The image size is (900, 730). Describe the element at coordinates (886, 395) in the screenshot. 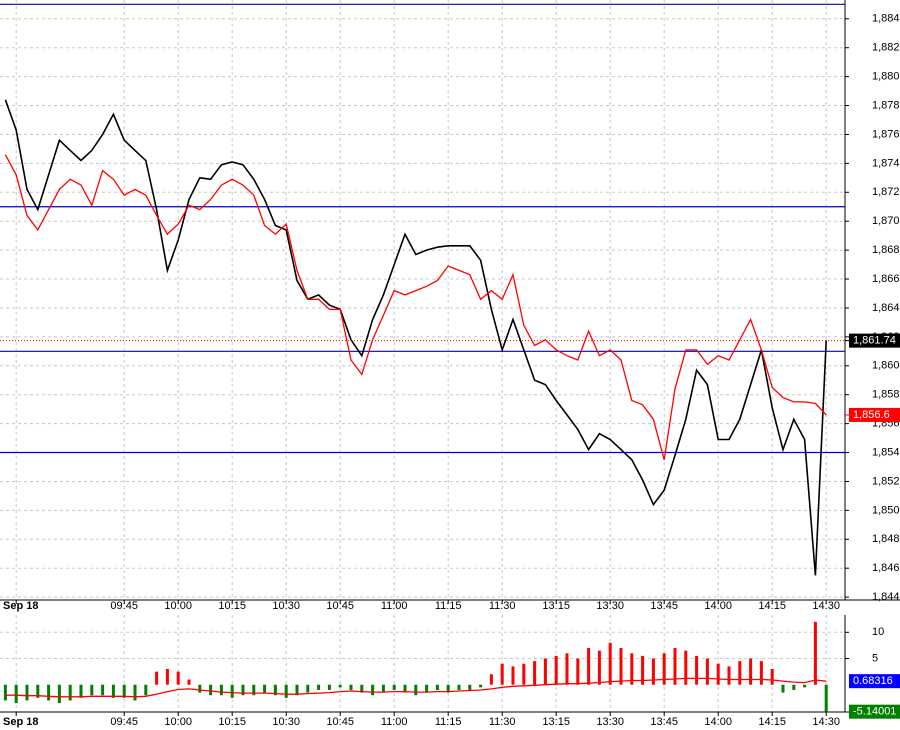

I see `y-tick-label: 1,858` at that location.